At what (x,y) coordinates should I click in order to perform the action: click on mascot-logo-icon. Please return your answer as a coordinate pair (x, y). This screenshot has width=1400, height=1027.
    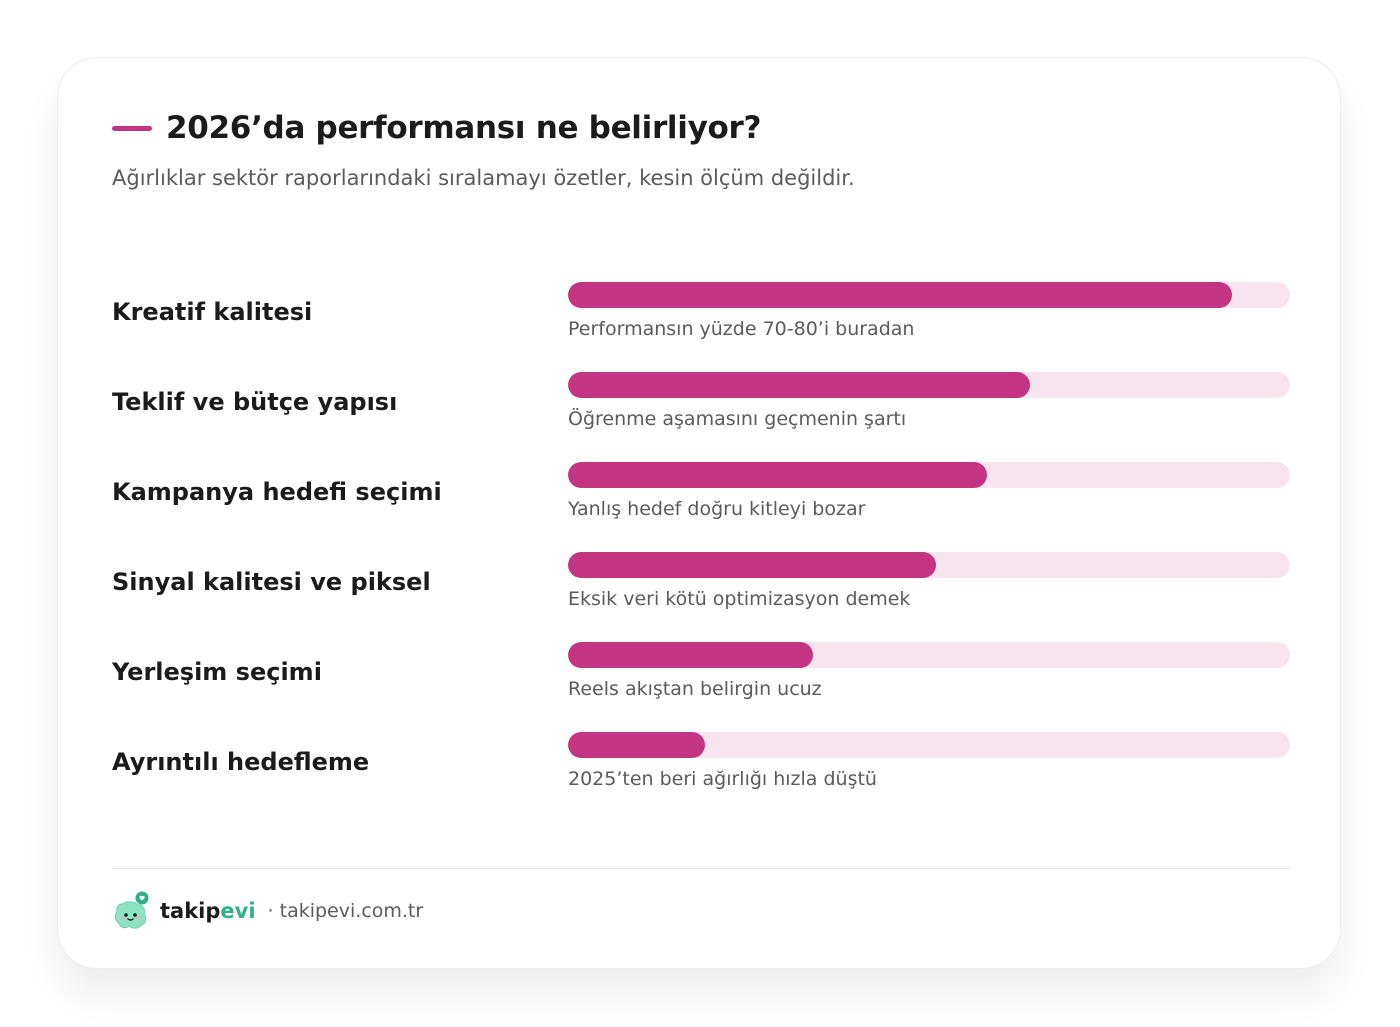
    Looking at the image, I should click on (131, 910).